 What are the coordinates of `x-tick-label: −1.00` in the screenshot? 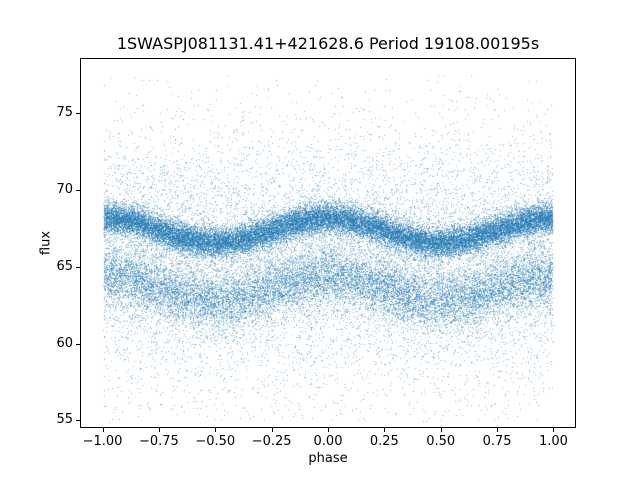 It's located at (102, 441).